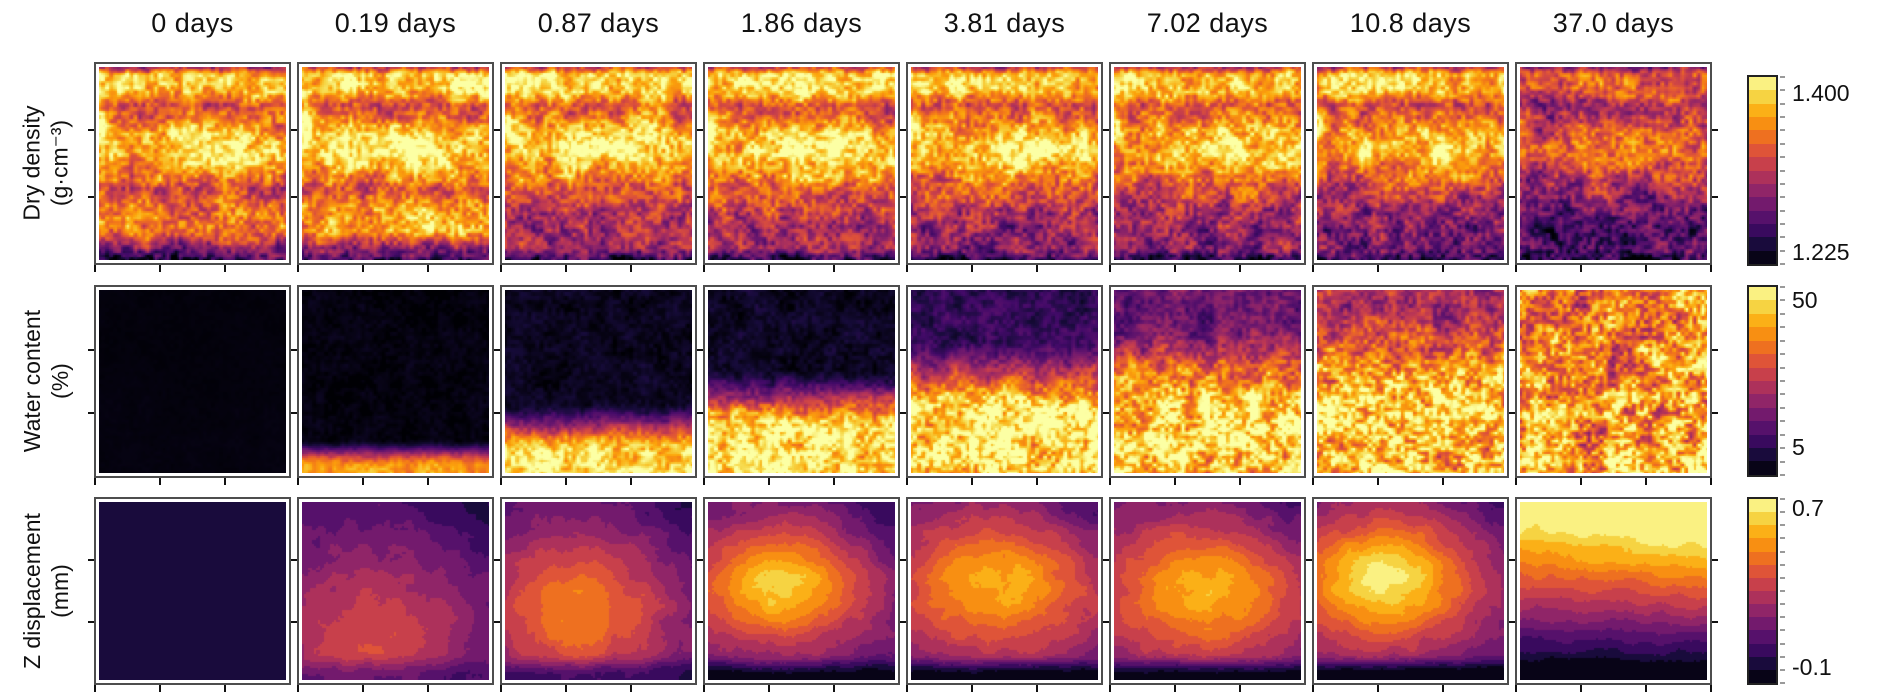  Describe the element at coordinates (1808, 508) in the screenshot. I see `colorbar-max-label-row3: 0.7` at that location.